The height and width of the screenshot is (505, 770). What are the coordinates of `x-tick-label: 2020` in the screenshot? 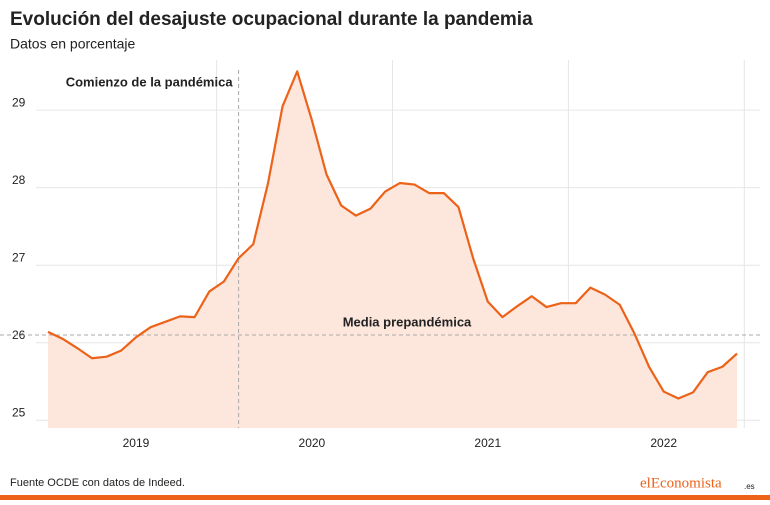 It's located at (312, 443).